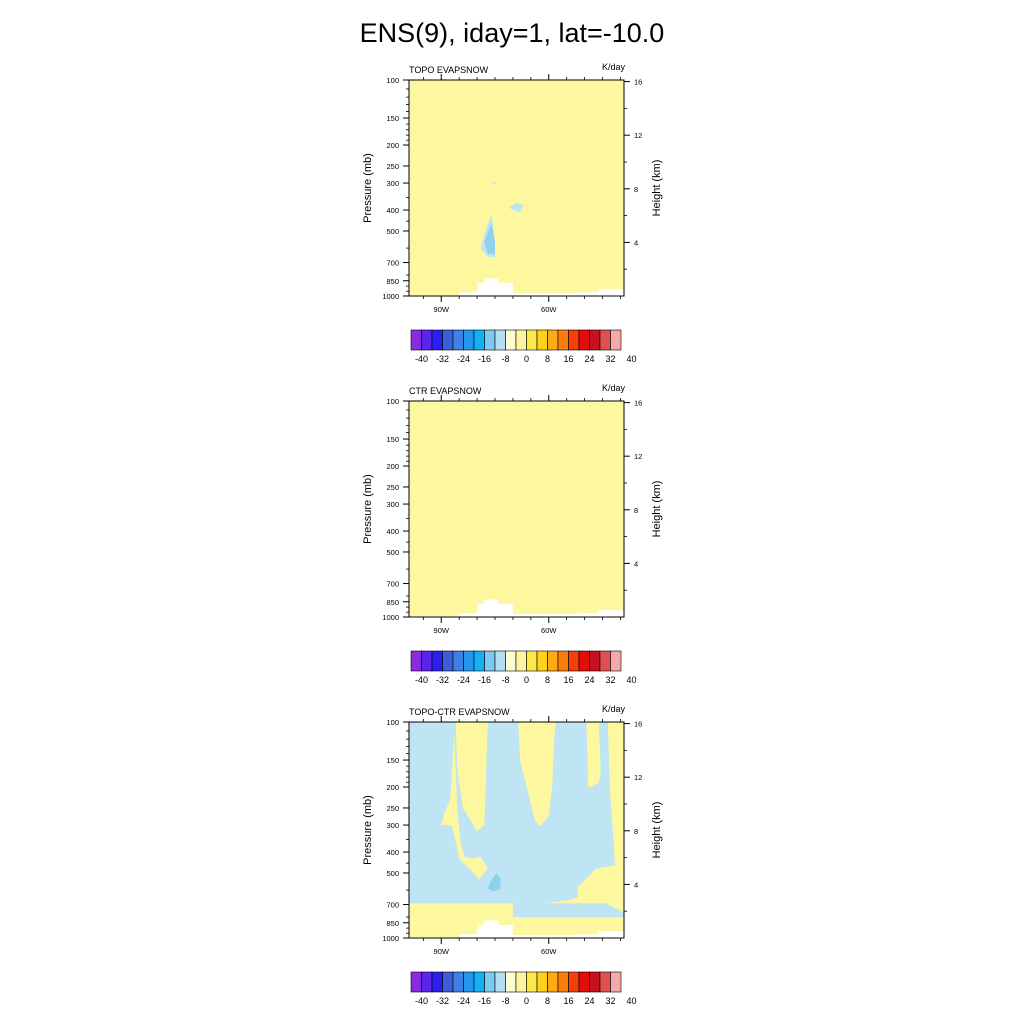  I want to click on colorbar: -40 -32 -24 -16 -8 0 8 16 24 32 40, so click(523, 346).